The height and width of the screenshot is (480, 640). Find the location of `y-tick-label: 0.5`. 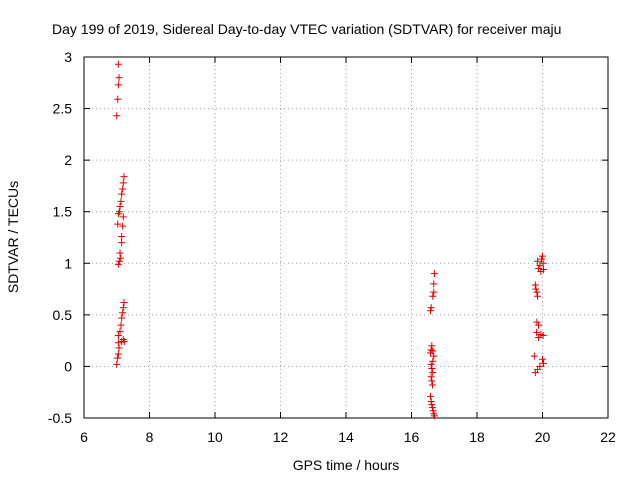

y-tick-label: 0.5 is located at coordinates (63, 315).